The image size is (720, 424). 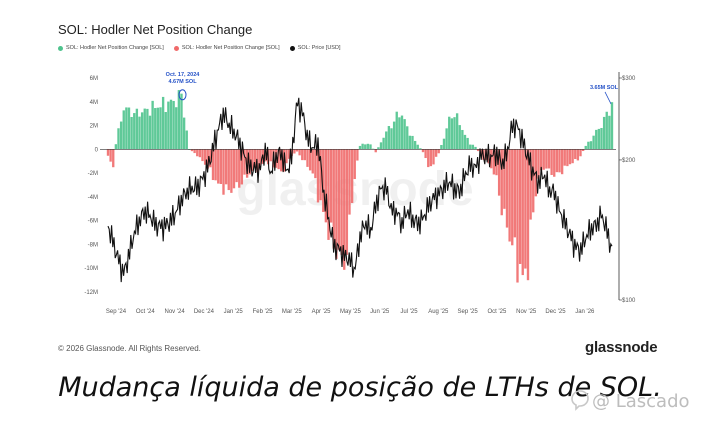 I want to click on x-tick-label: Sep '25, so click(x=468, y=312).